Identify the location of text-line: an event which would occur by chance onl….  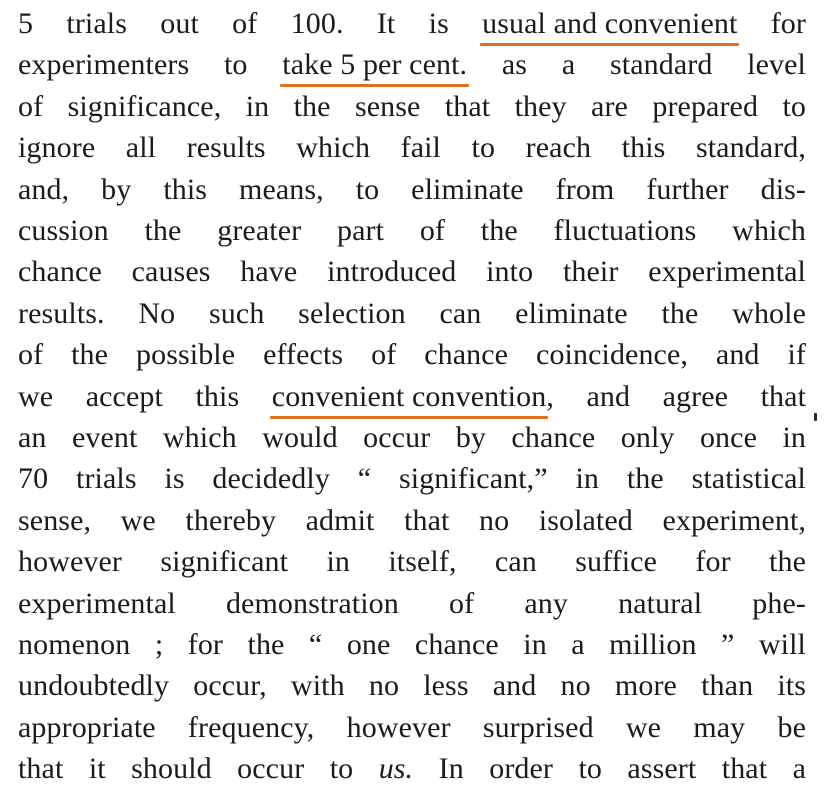
(412, 438).